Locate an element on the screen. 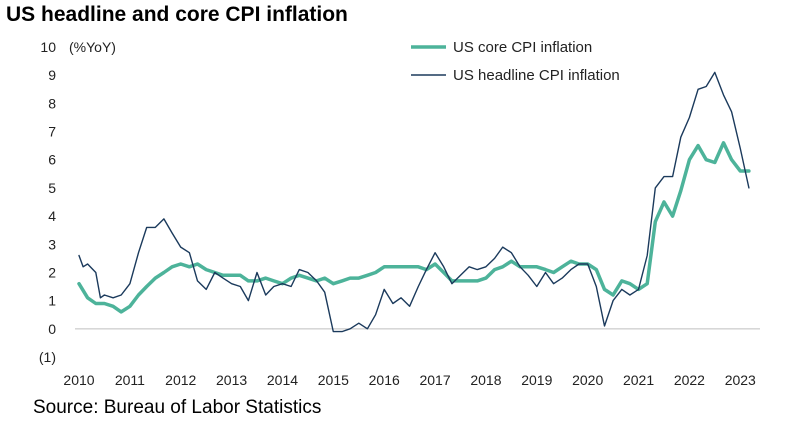 Image resolution: width=789 pixels, height=425 pixels. y-tick-label: (1) is located at coordinates (47, 357).